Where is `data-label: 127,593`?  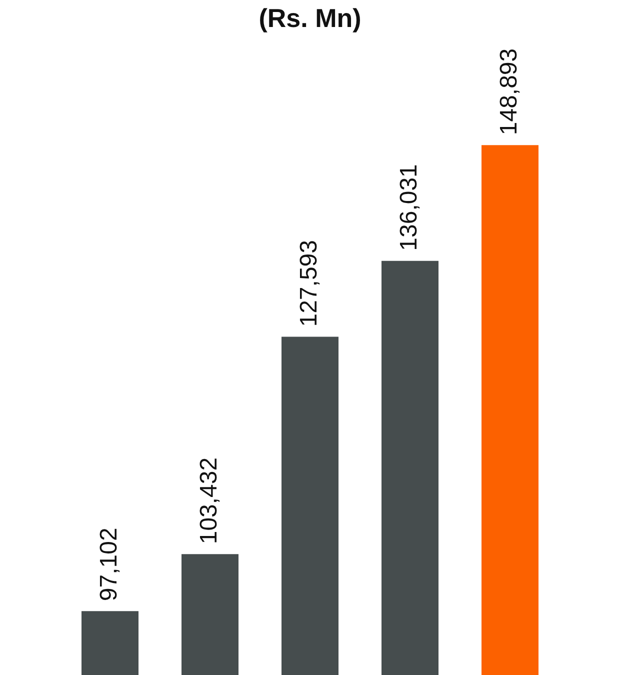 data-label: 127,593 is located at coordinates (309, 283).